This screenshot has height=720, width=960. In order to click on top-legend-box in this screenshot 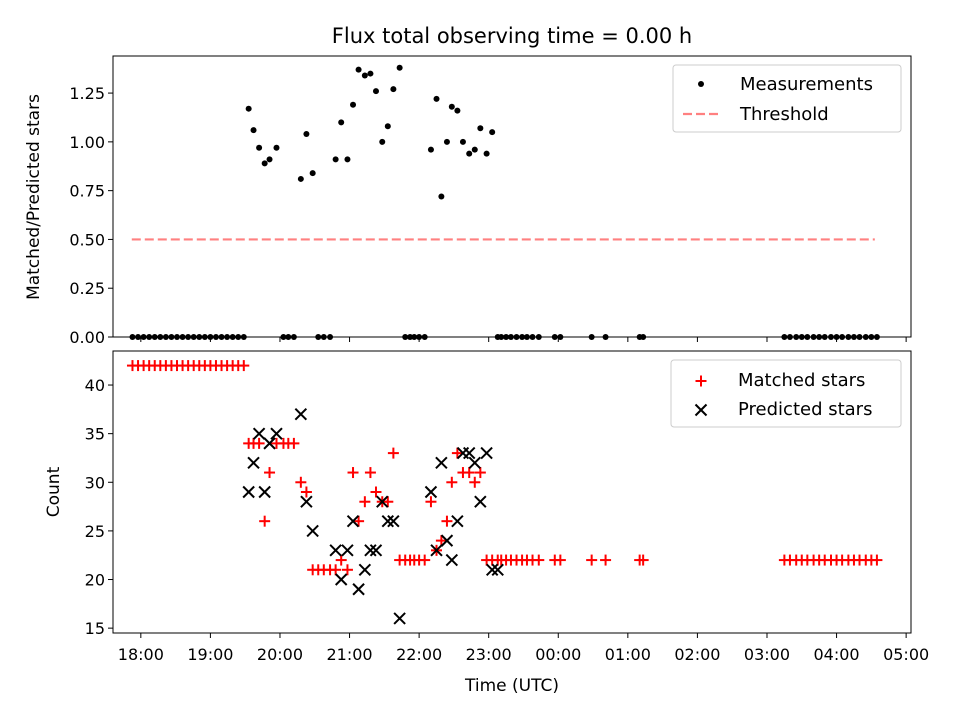, I will do `click(787, 98)`.